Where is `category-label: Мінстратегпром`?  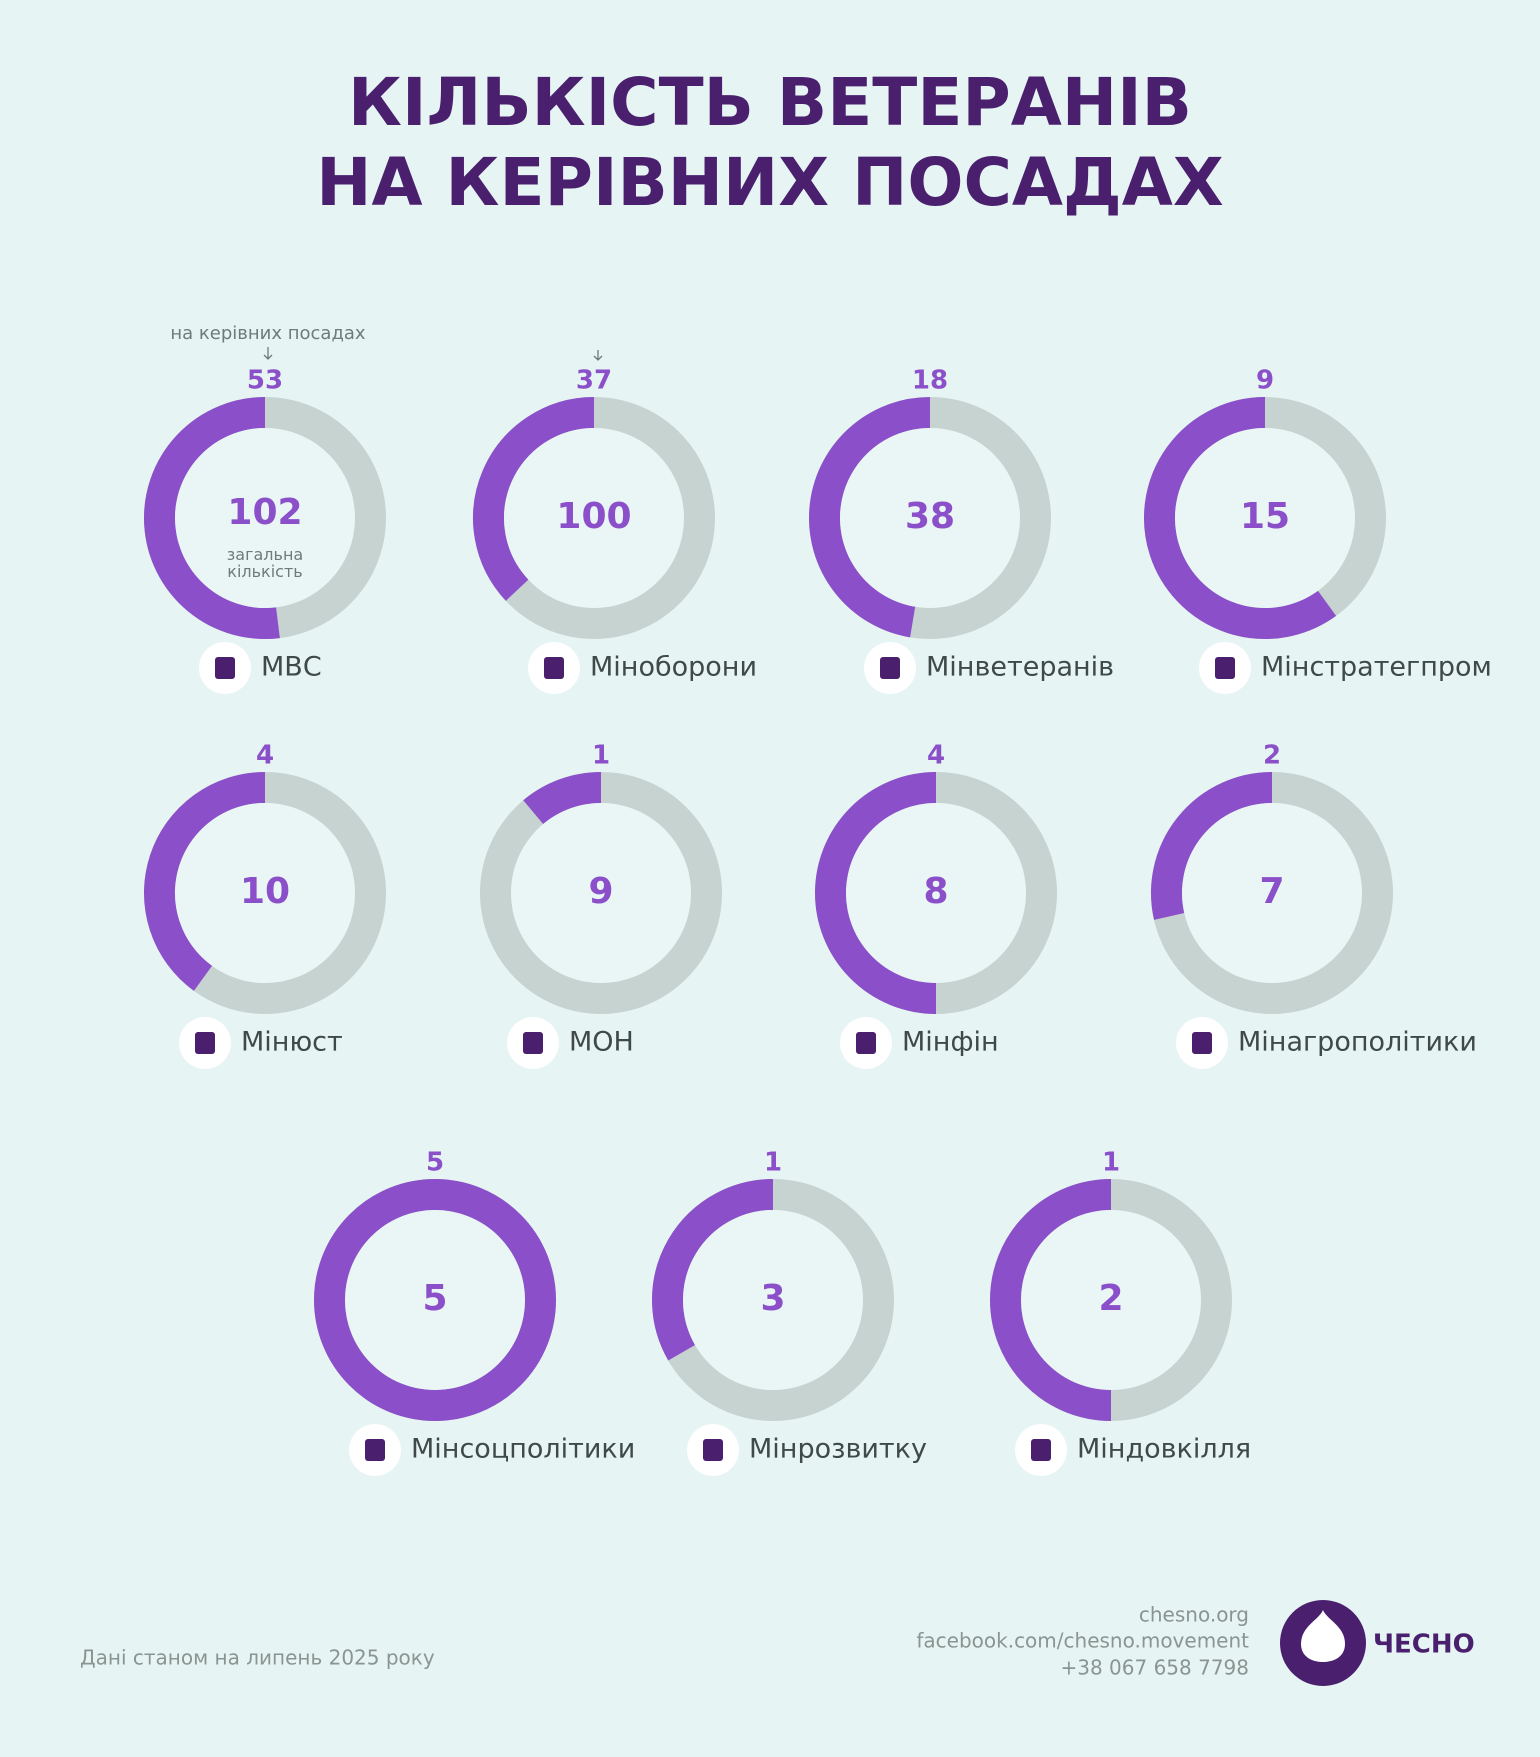 category-label: Мінстратегпром is located at coordinates (1376, 667).